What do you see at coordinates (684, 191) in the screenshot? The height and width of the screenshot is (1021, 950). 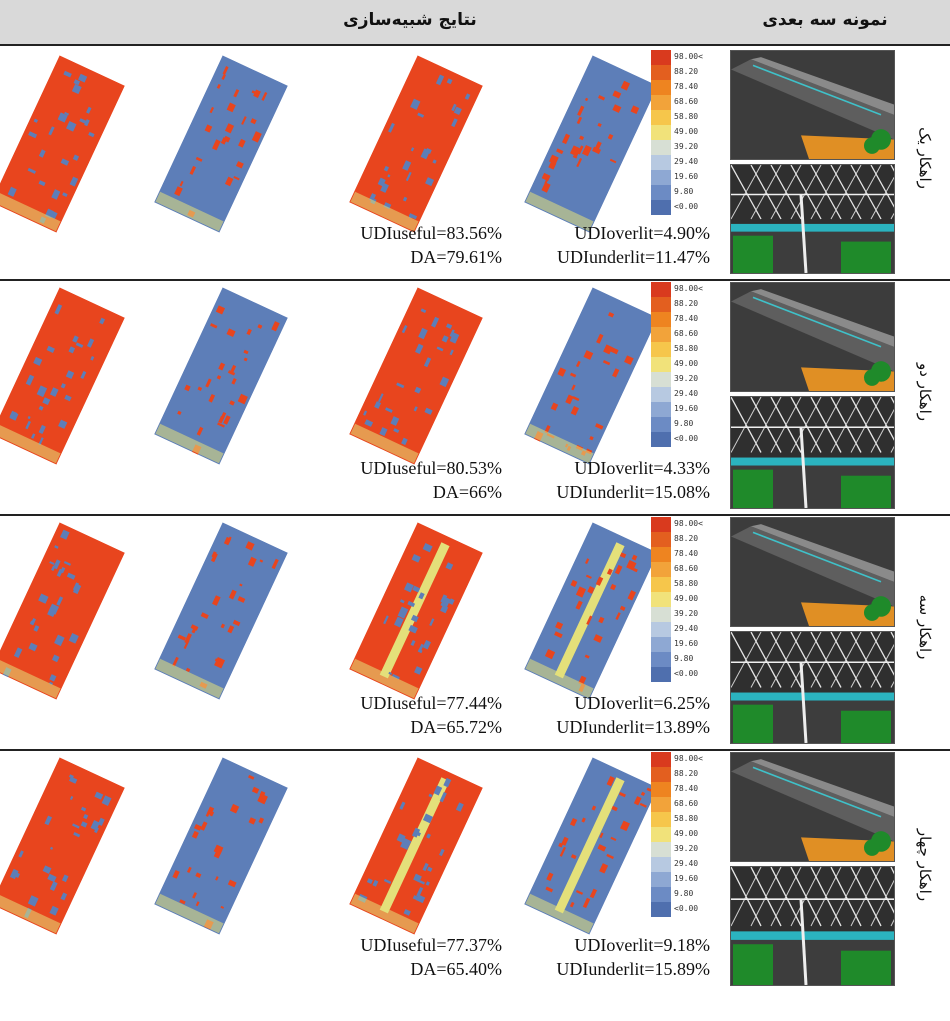 I see `scale-label: 9.80` at bounding box center [684, 191].